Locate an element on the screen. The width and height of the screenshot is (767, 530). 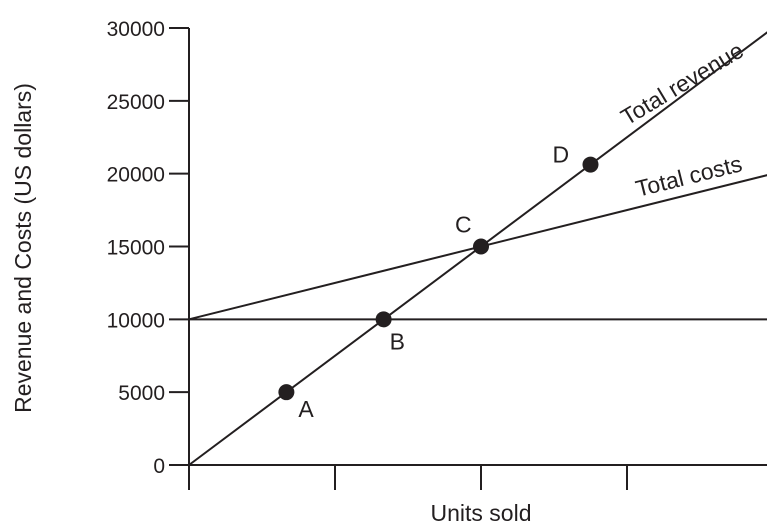
point-c is located at coordinates (481, 246).